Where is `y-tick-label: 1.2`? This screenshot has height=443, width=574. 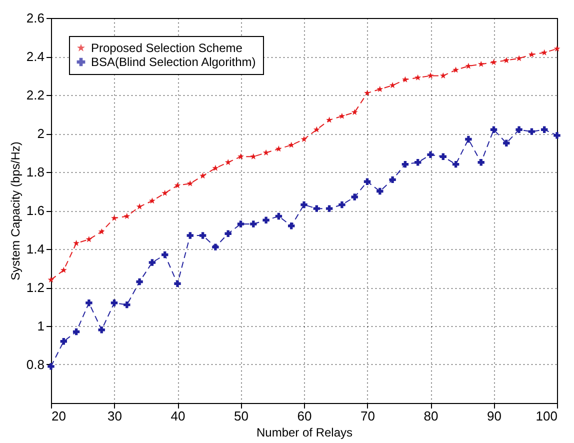
y-tick-label: 1.2 is located at coordinates (35, 287).